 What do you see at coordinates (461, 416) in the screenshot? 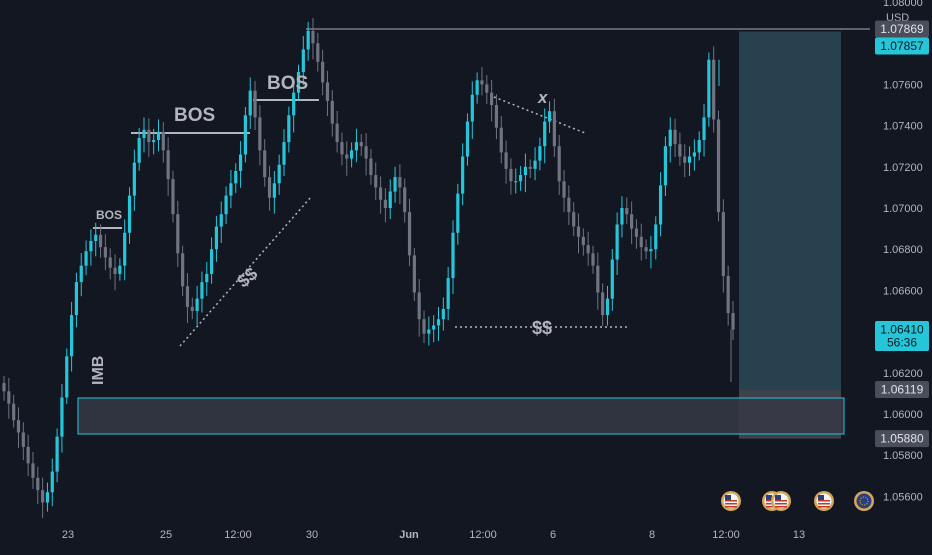
I see `demand-zone` at bounding box center [461, 416].